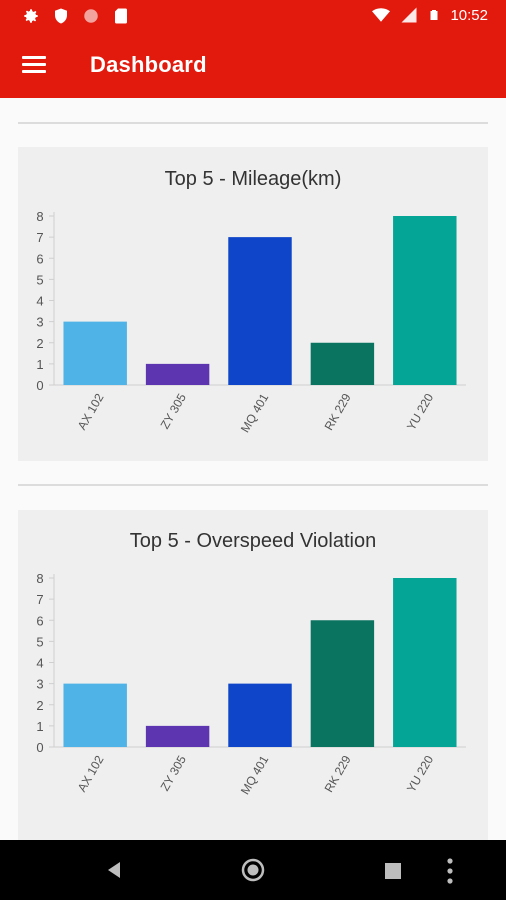 This screenshot has height=900, width=506. I want to click on battery-icon, so click(434, 15).